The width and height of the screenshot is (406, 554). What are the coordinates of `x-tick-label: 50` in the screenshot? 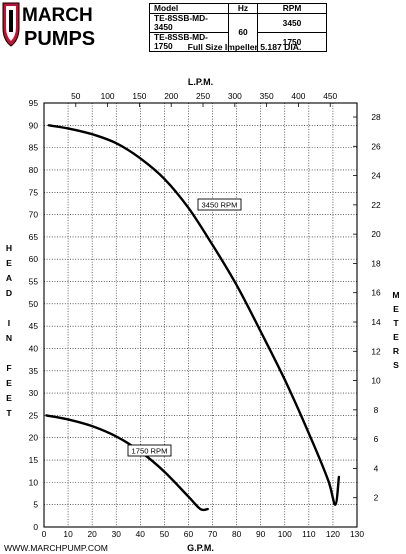 It's located at (165, 534).